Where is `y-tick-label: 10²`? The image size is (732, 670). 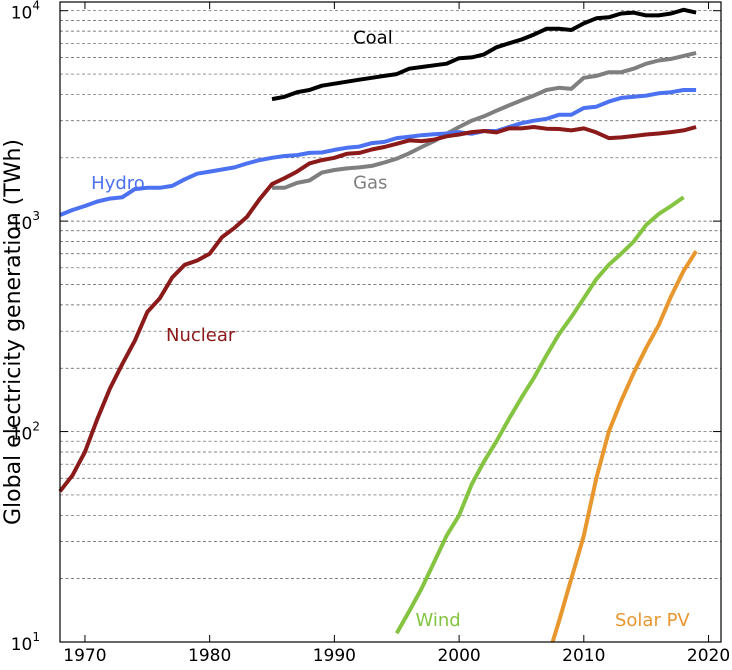
y-tick-label: 10² is located at coordinates (25, 432).